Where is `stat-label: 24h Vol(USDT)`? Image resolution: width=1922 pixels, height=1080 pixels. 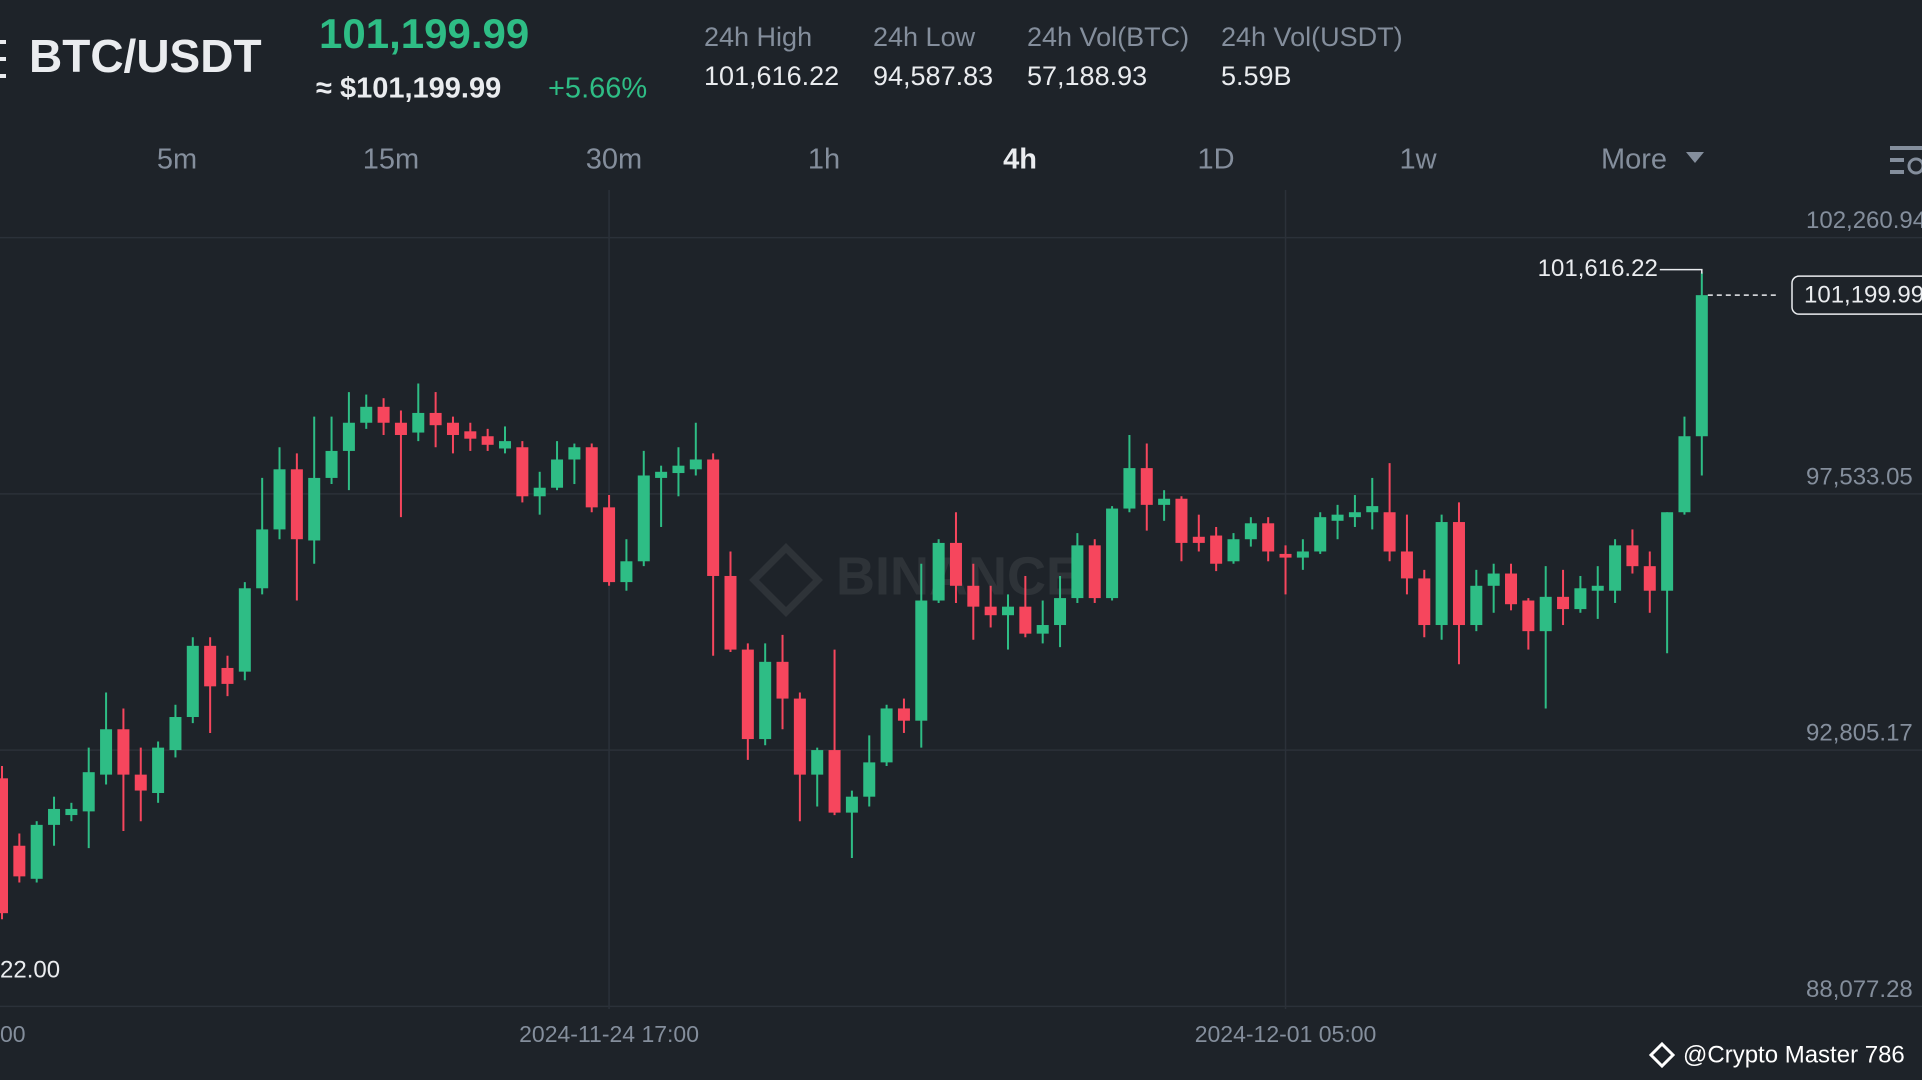 stat-label: 24h Vol(USDT) is located at coordinates (1312, 37).